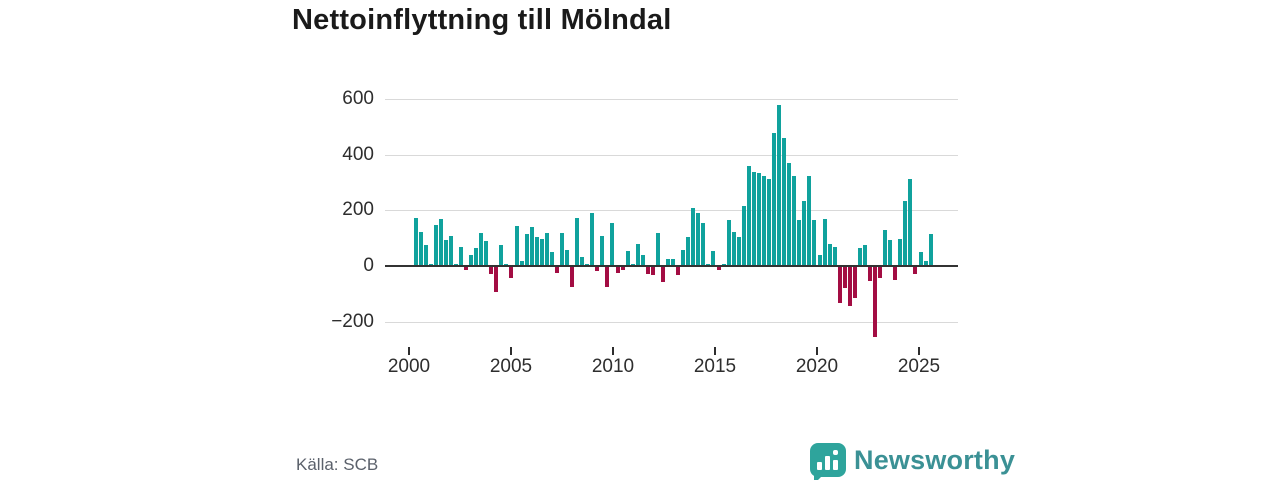 Image resolution: width=1280 pixels, height=480 pixels. Describe the element at coordinates (818, 477) in the screenshot. I see `speech-bubble-tail` at that location.